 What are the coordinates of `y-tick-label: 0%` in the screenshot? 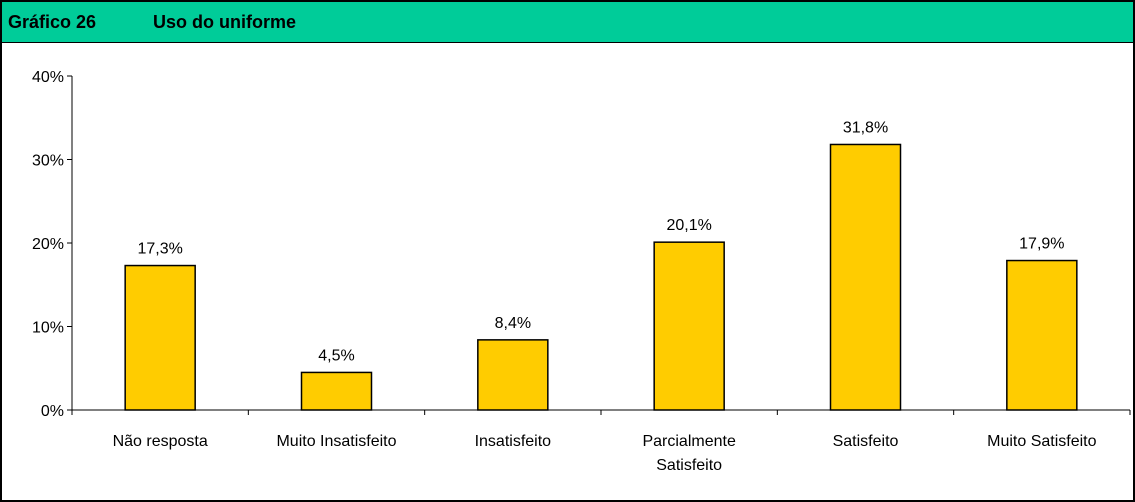 It's located at (52, 411).